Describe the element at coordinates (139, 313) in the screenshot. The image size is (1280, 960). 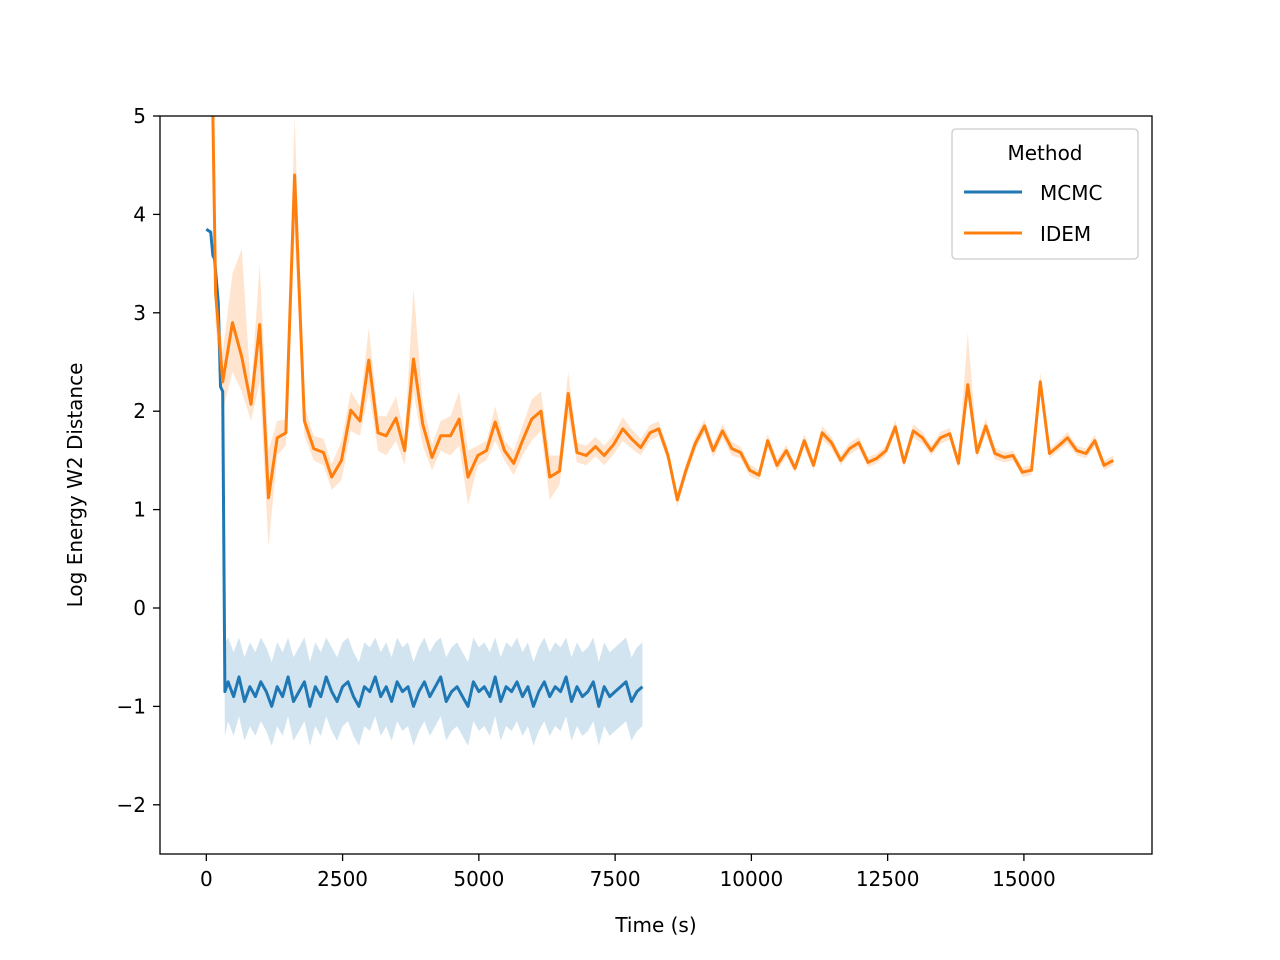
I see `y-tick-label: 3` at that location.